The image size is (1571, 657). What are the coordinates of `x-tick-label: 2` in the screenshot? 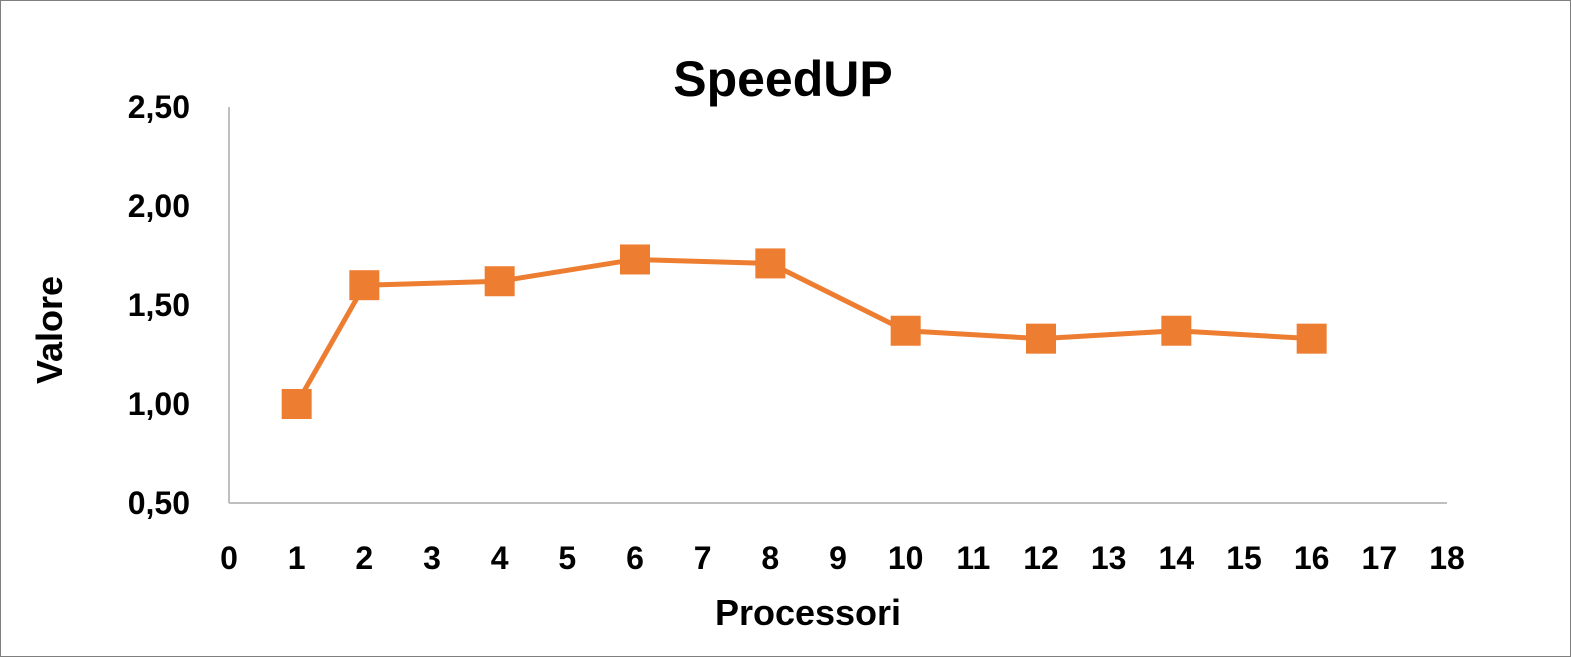 It's located at (364, 558).